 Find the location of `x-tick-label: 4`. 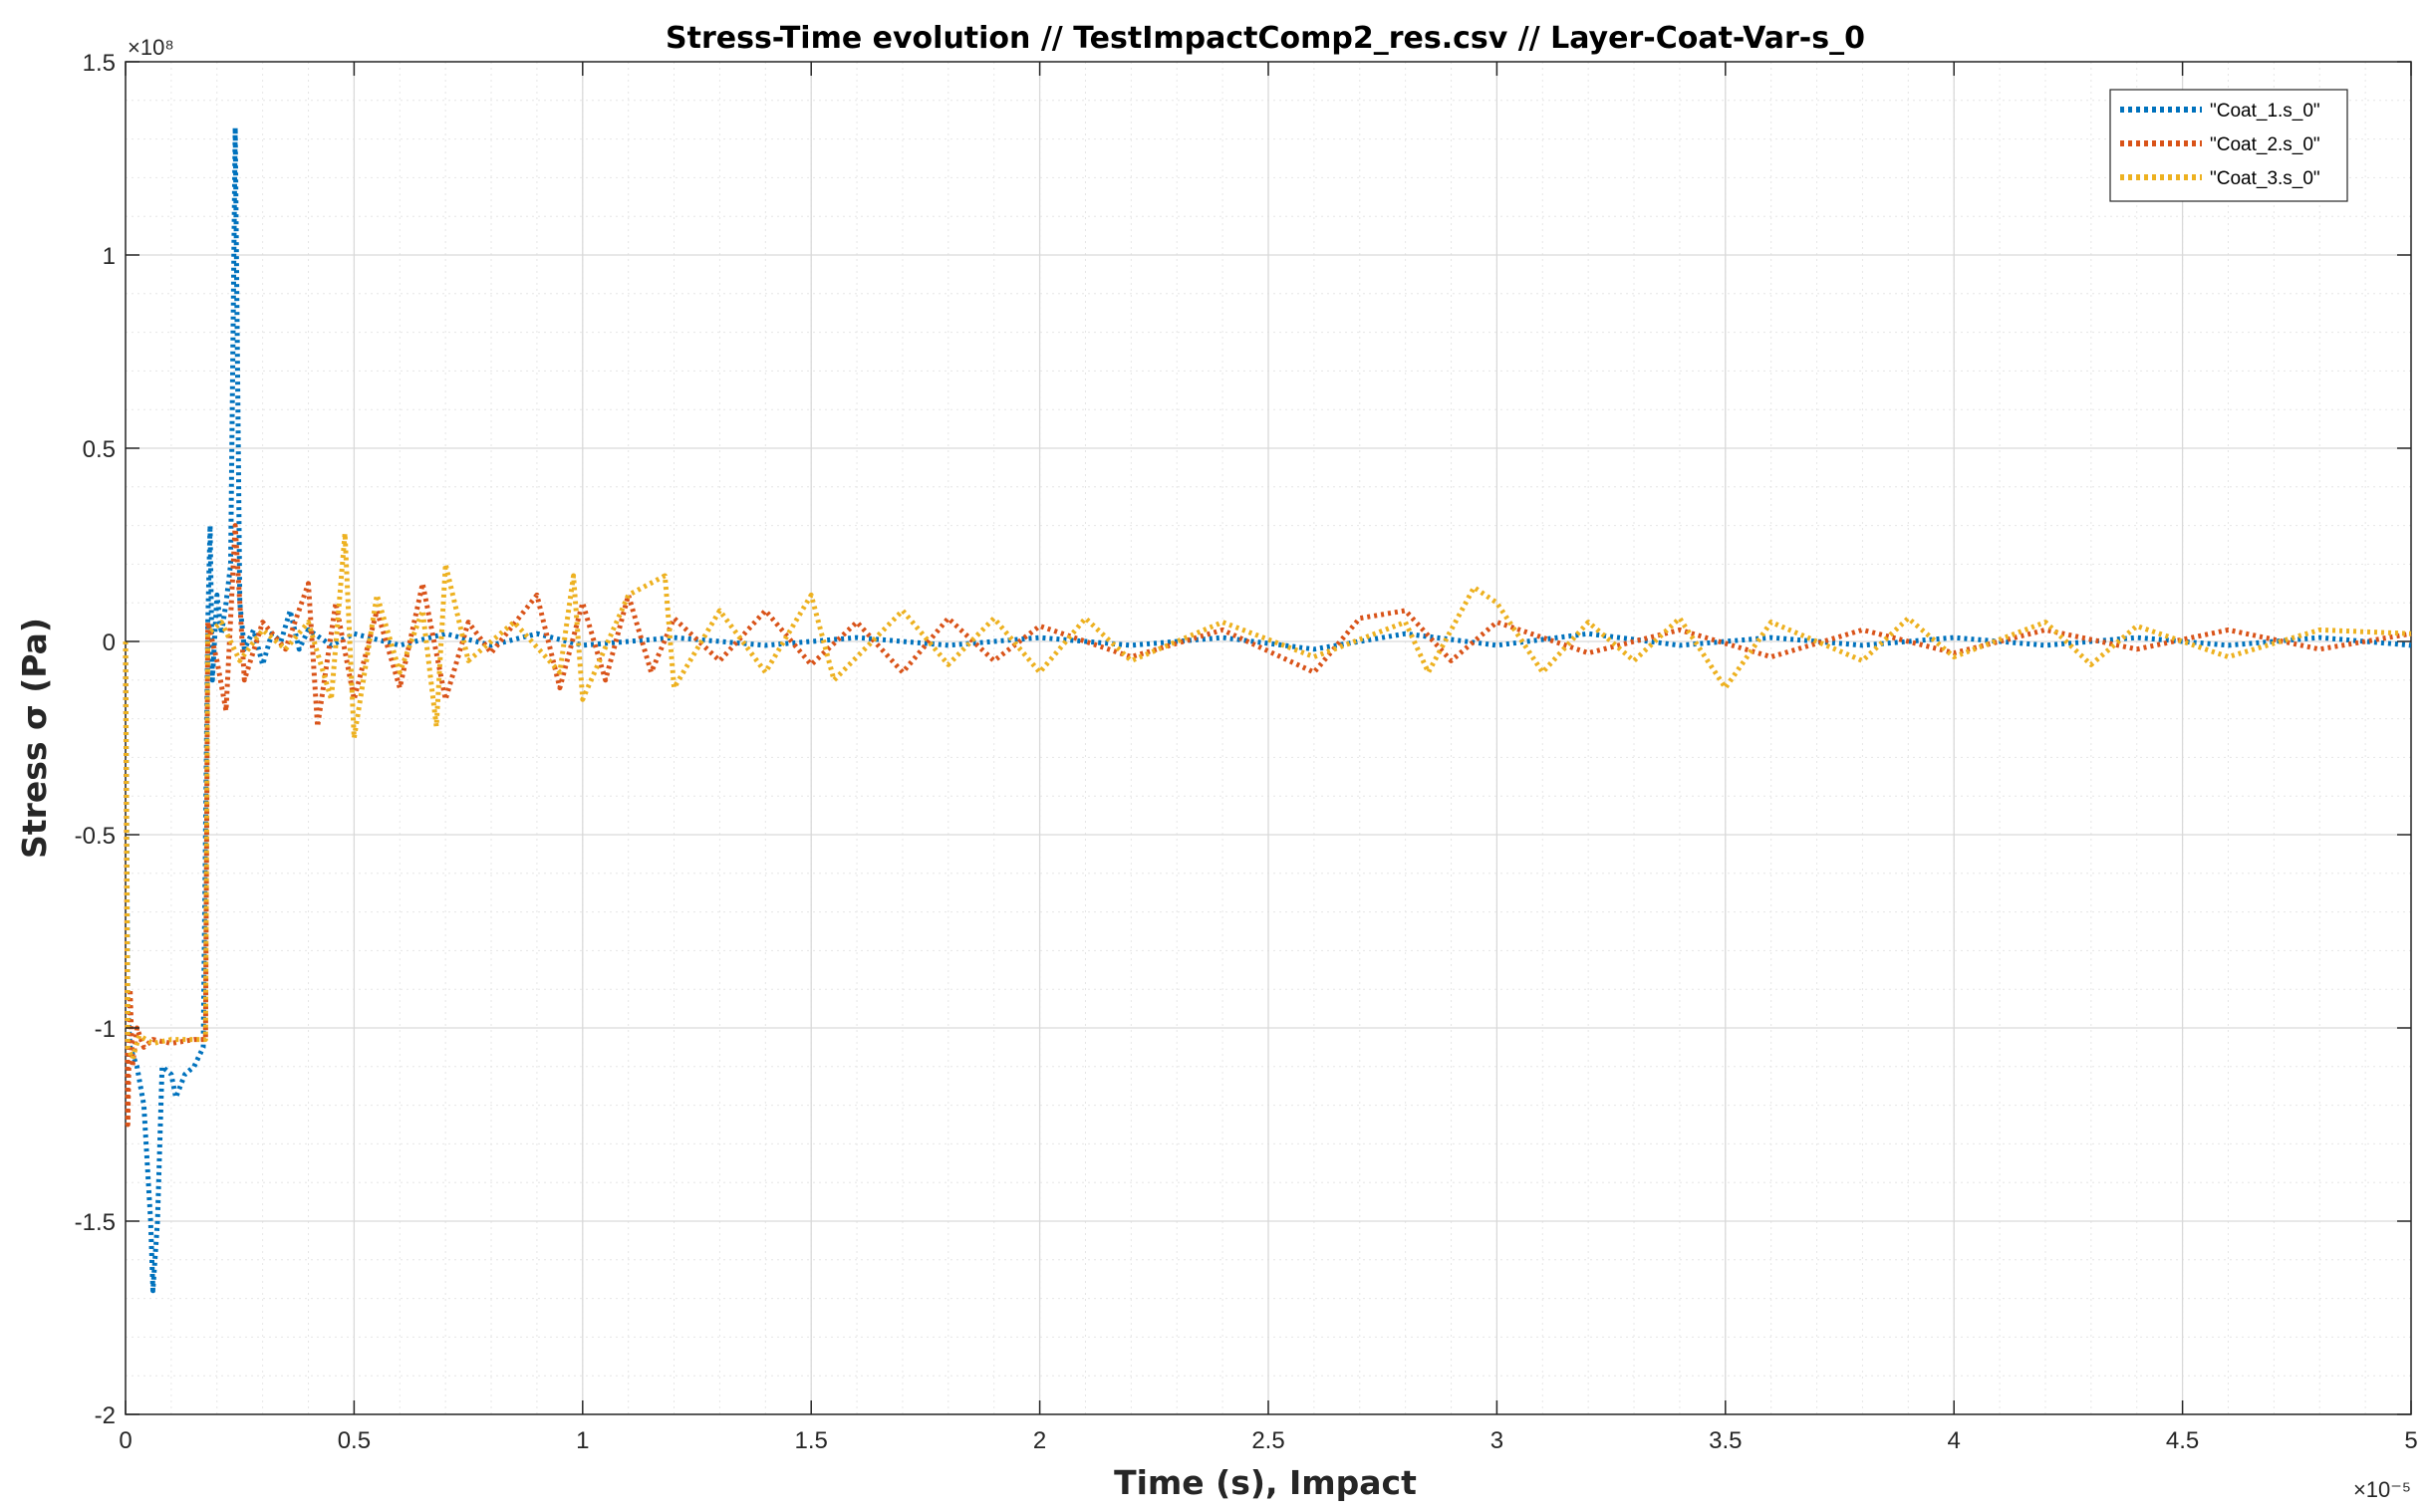

x-tick-label: 4 is located at coordinates (1954, 1440).